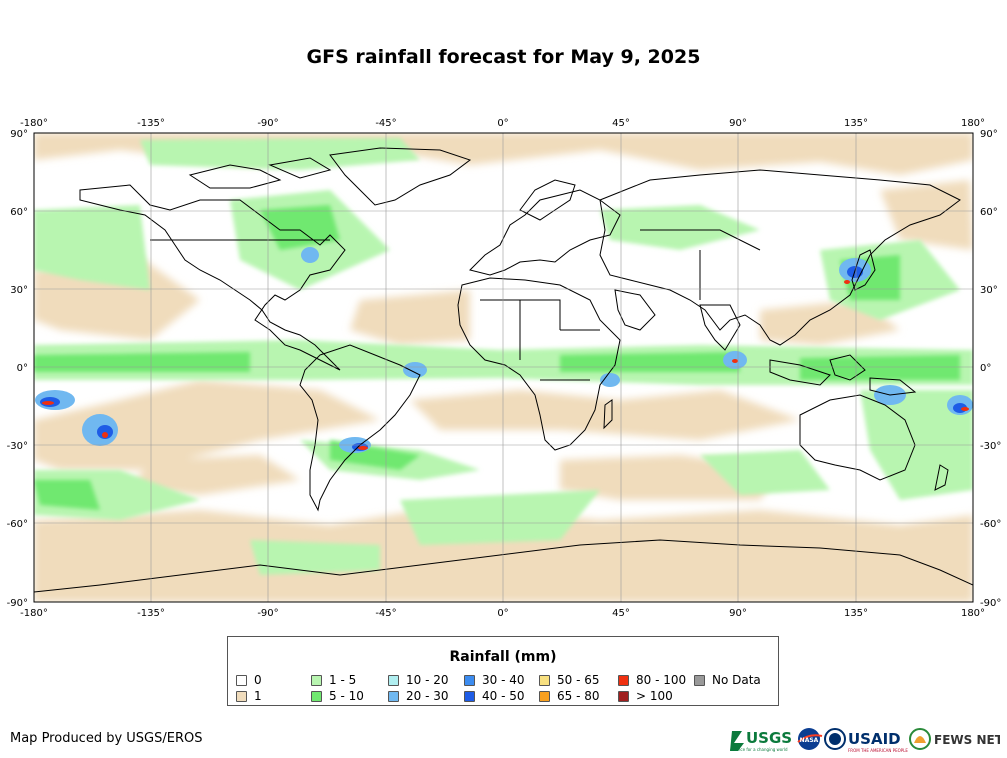 Image resolution: width=1007 pixels, height=758 pixels. I want to click on lat-tick-left: -90°, so click(17, 603).